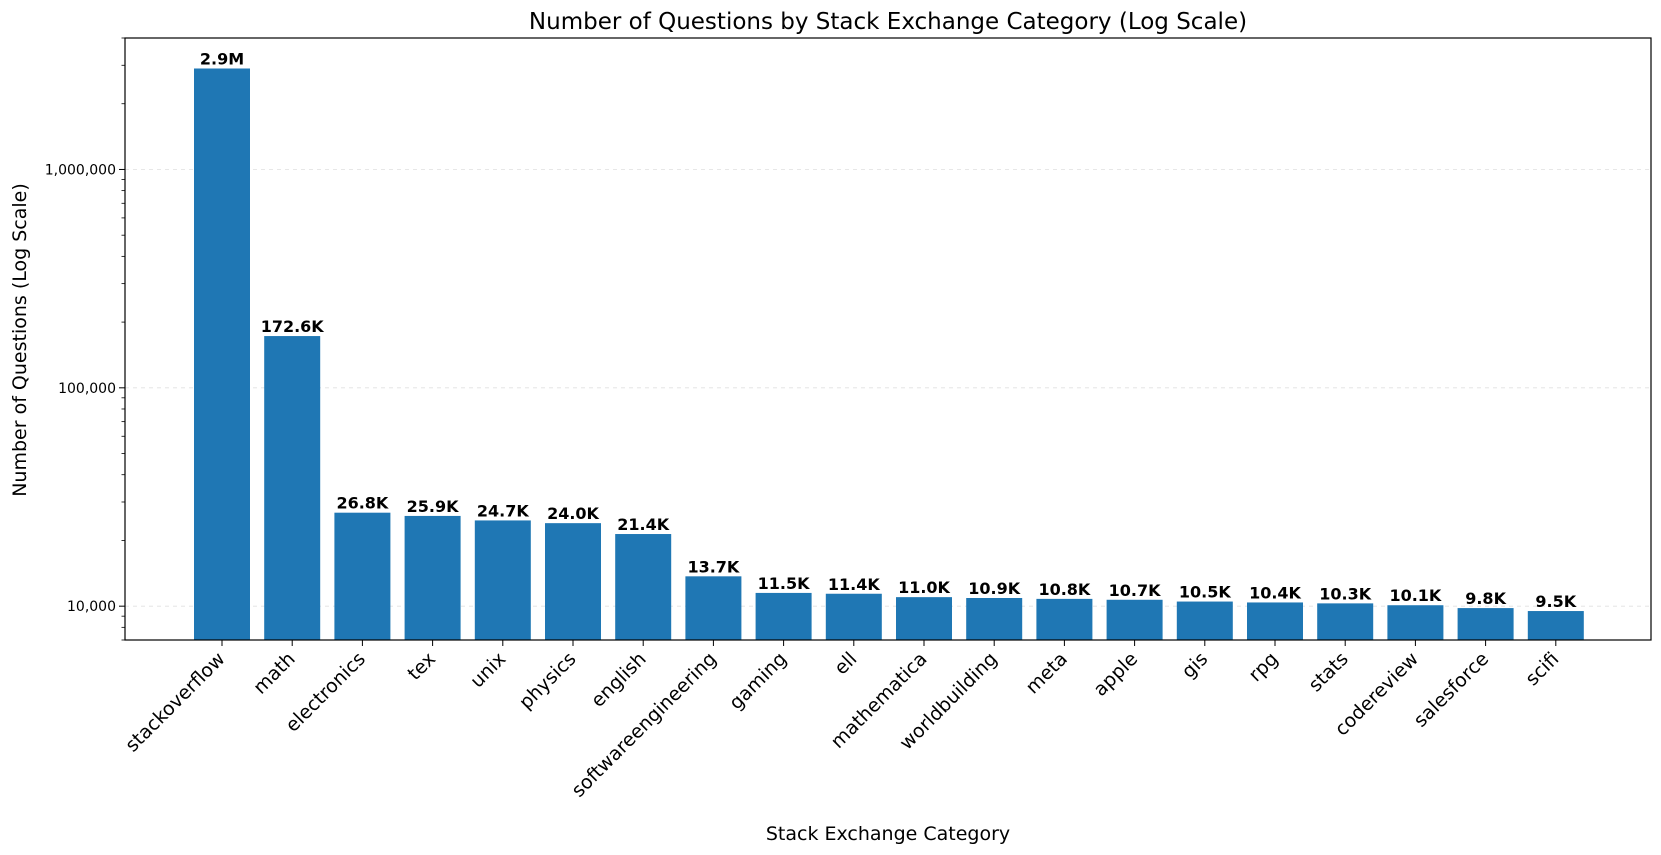  I want to click on bar-apple, so click(1134, 619).